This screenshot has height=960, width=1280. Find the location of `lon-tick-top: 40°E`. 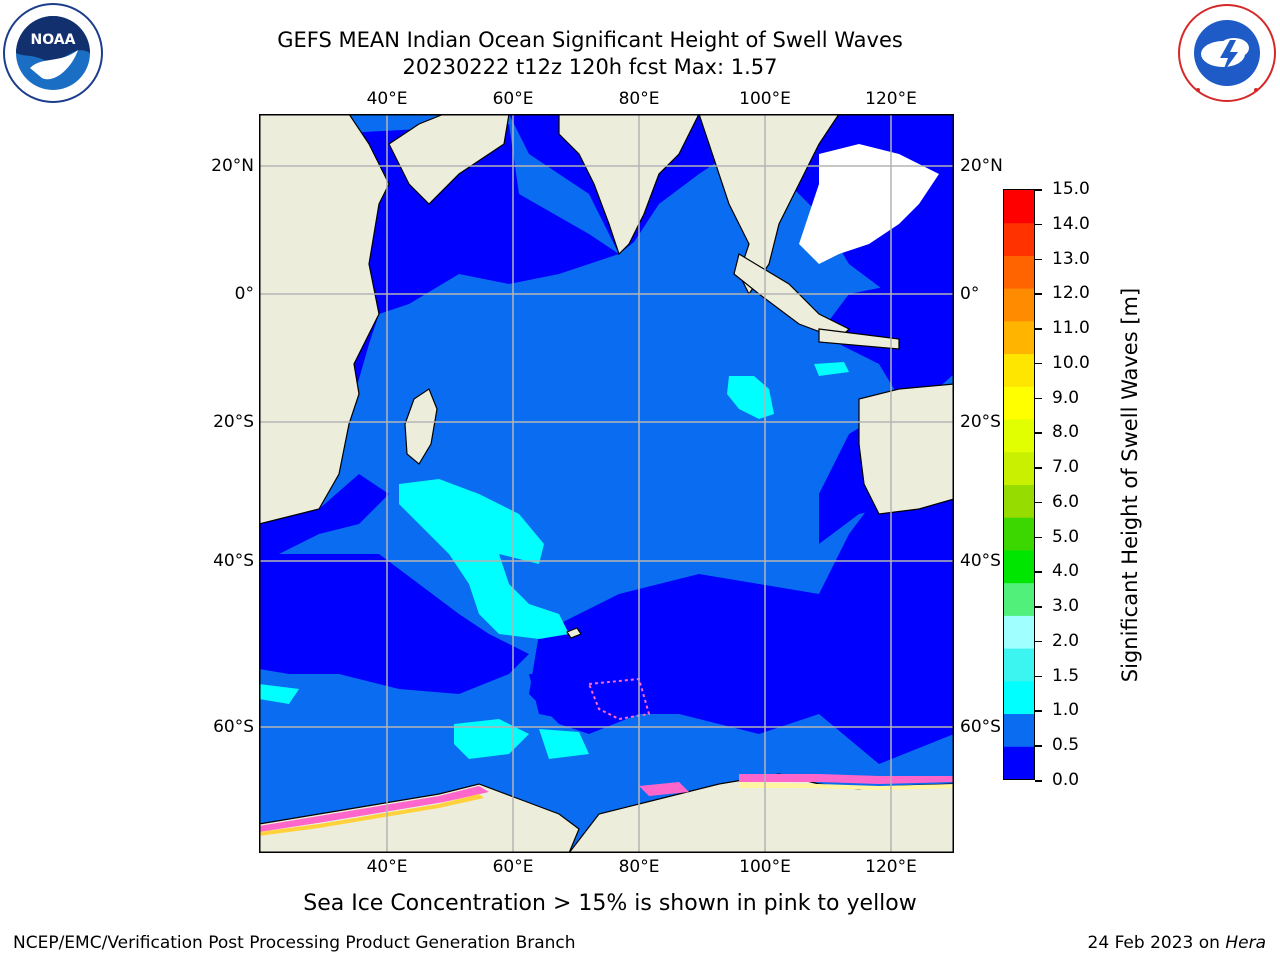

lon-tick-top: 40°E is located at coordinates (387, 99).